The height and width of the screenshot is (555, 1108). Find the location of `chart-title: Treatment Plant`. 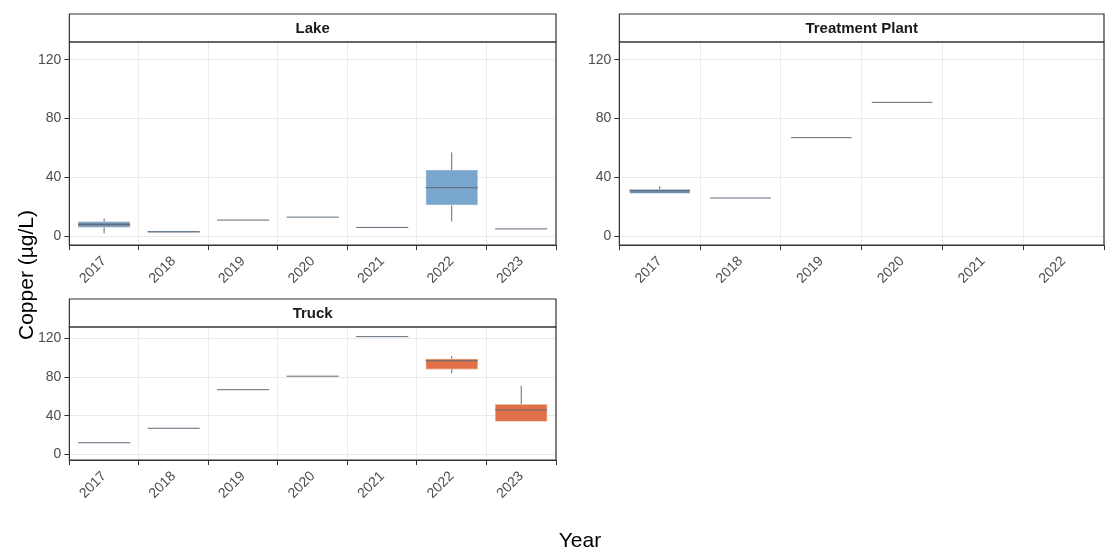

chart-title: Treatment Plant is located at coordinates (861, 28).